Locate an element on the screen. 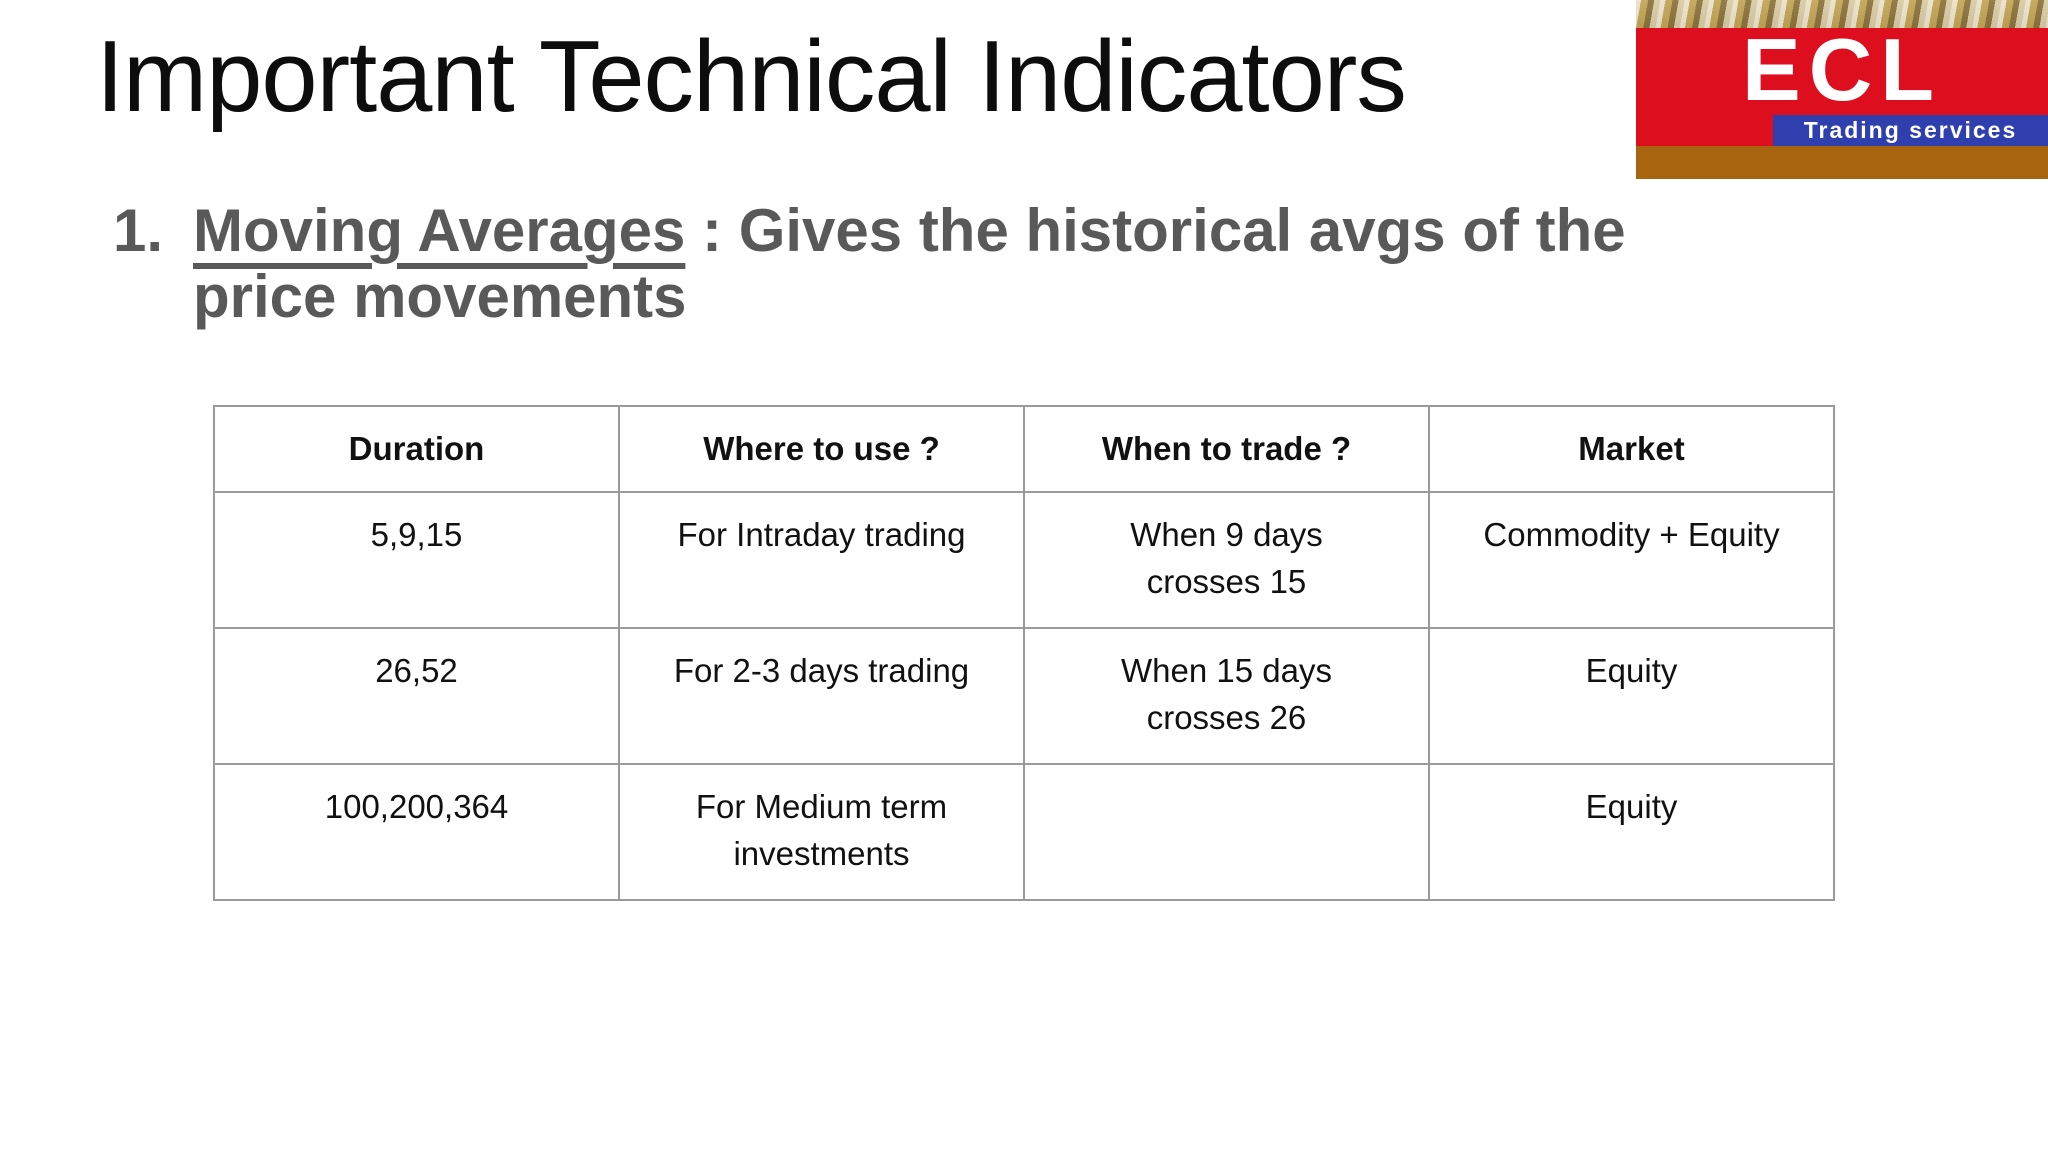  logo-bottom-band is located at coordinates (1842, 162).